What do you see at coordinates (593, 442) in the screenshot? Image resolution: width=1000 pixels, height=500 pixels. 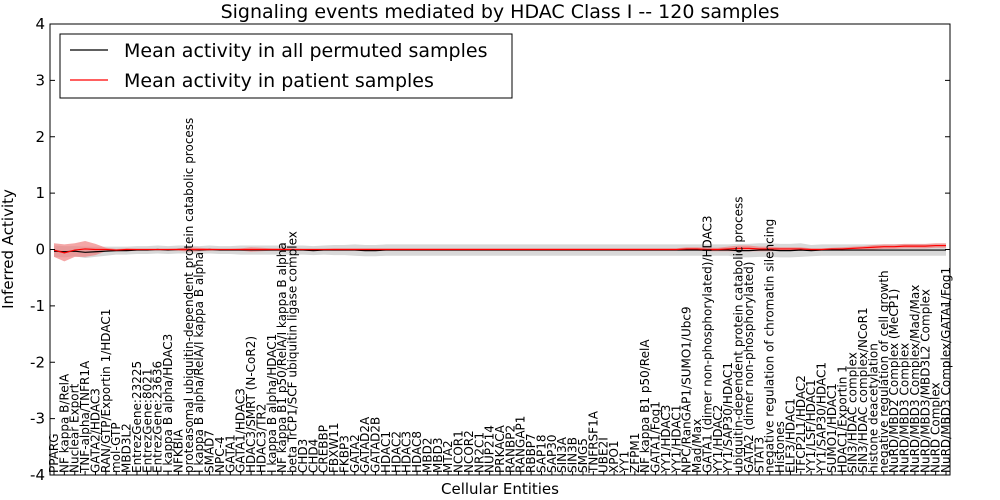 I see `entity-label: TNFRSF1A` at bounding box center [593, 442].